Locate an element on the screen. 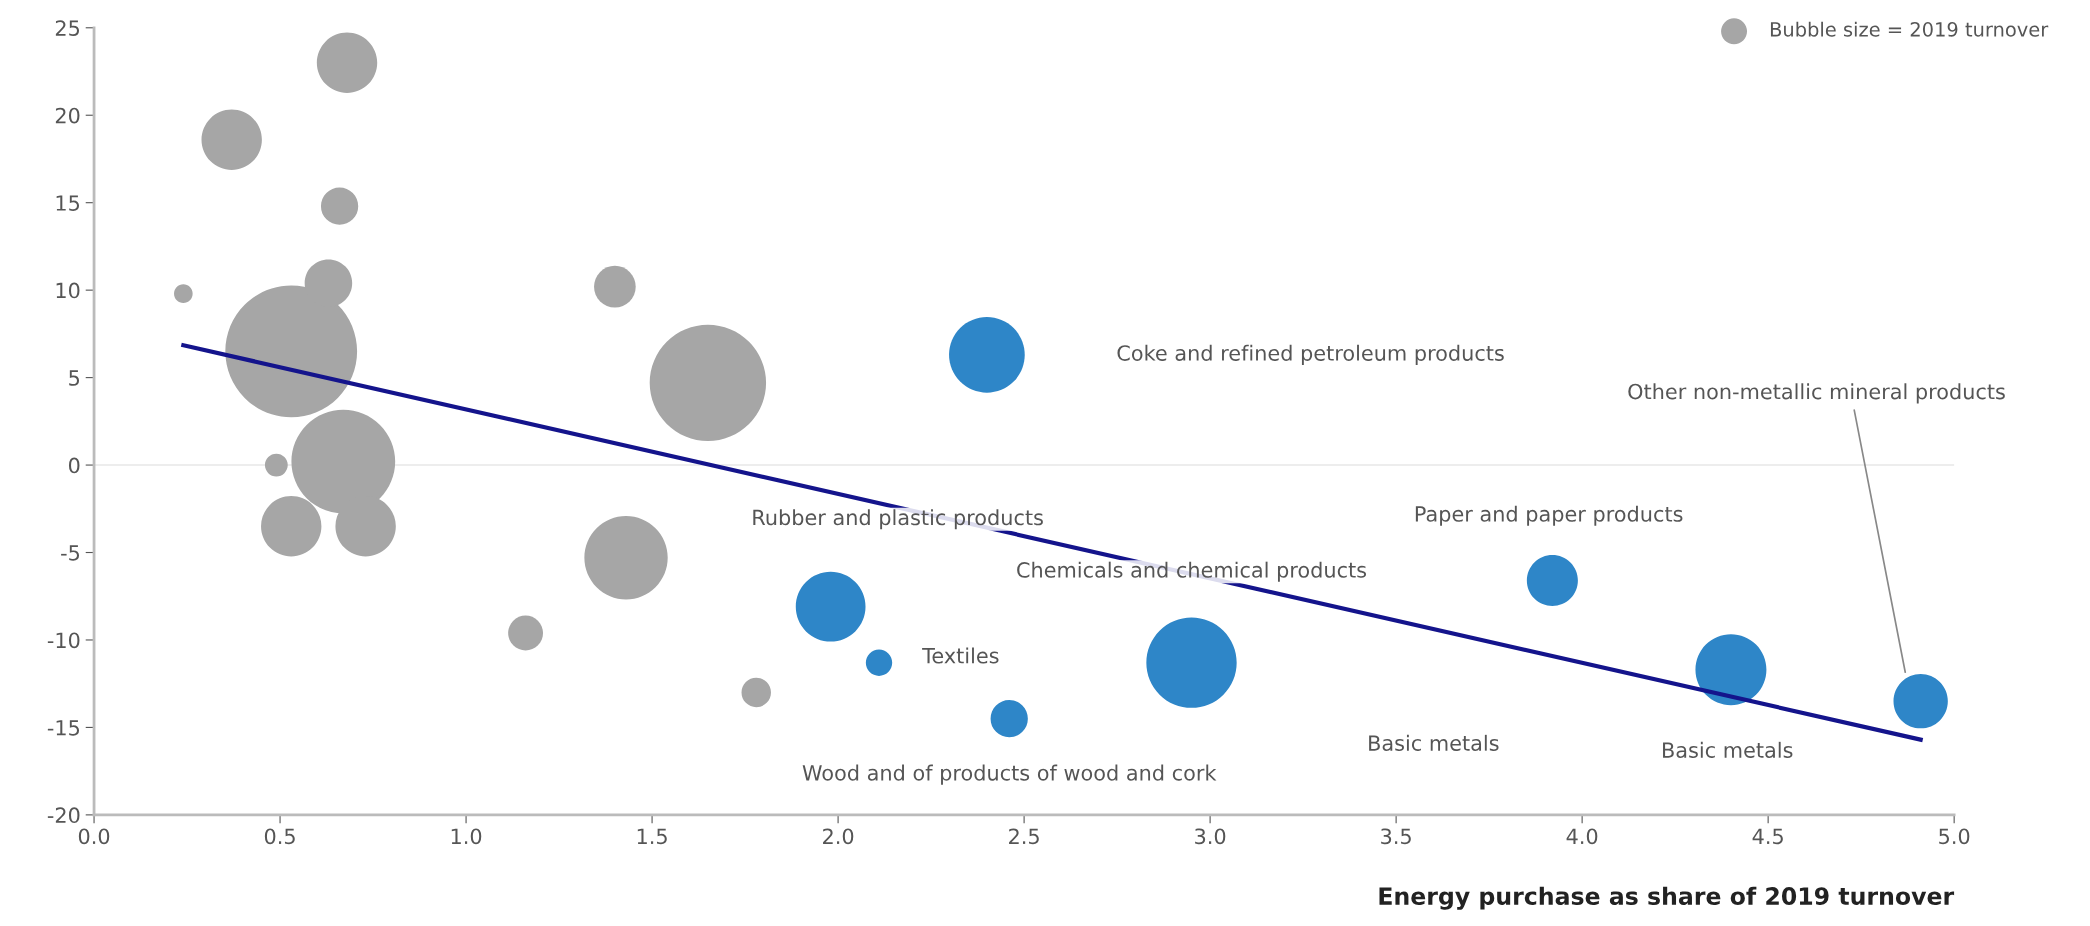 This screenshot has width=2090, height=926. y-tick-label: 0 is located at coordinates (74, 465).